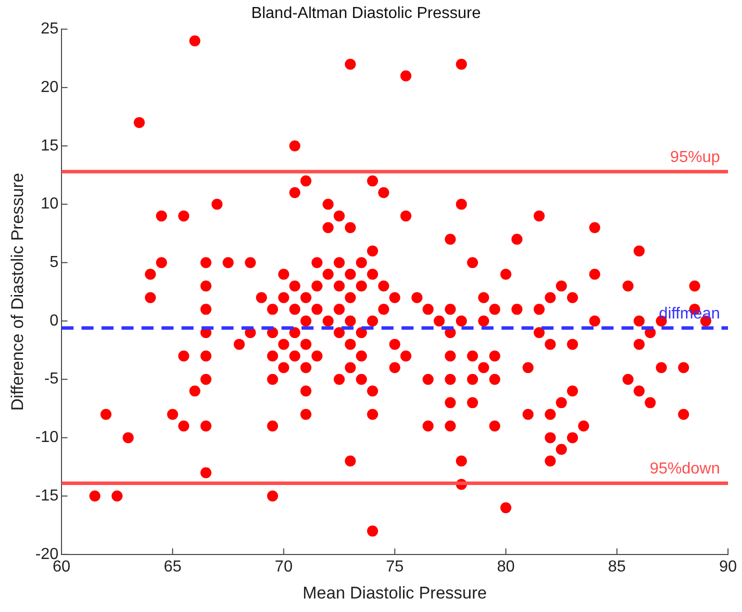 This screenshot has height=612, width=742. Describe the element at coordinates (47, 495) in the screenshot. I see `y-tick-label: -15` at that location.